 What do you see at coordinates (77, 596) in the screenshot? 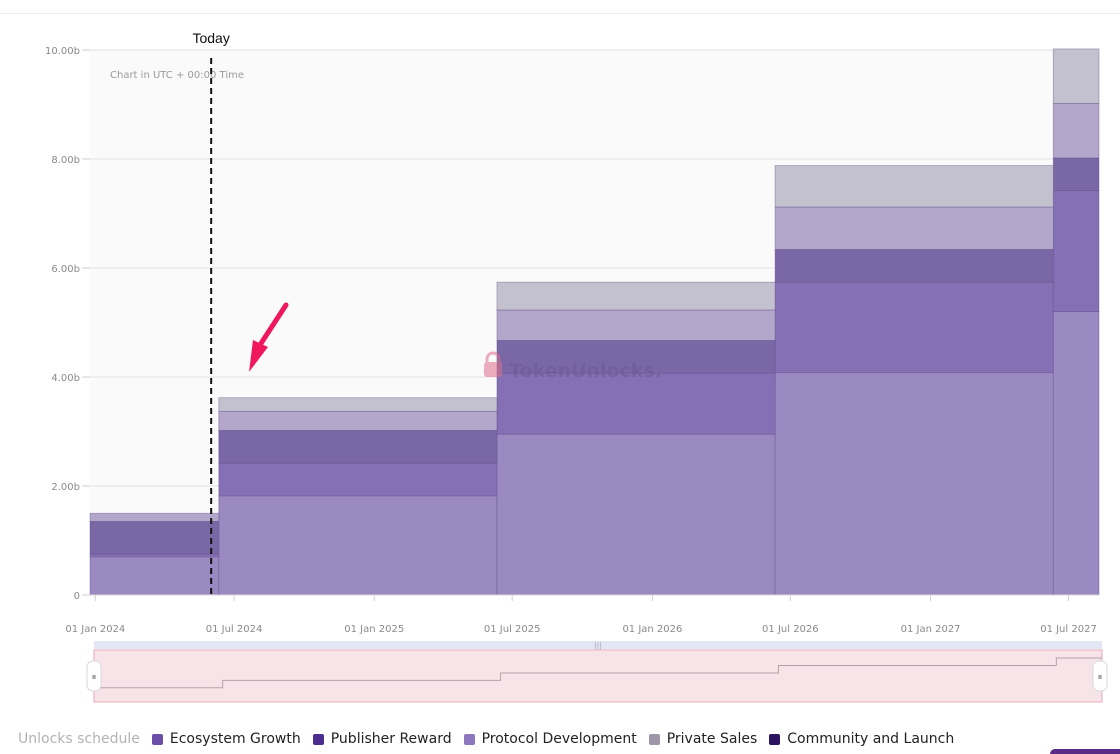
I see `y-tick-label: 0` at bounding box center [77, 596].